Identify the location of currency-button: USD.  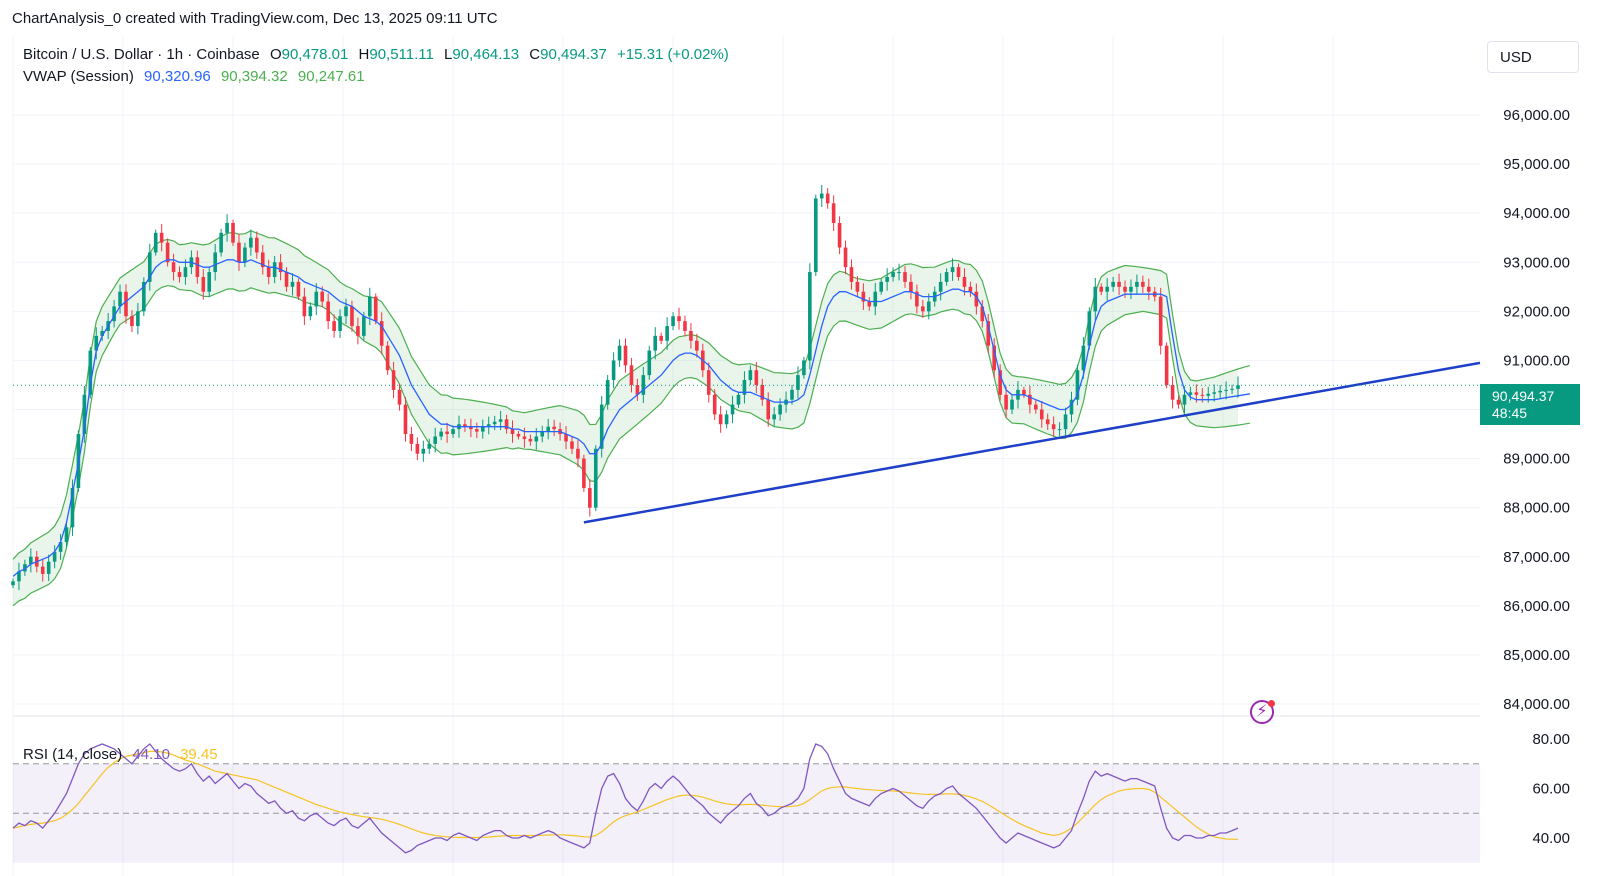
(1533, 57).